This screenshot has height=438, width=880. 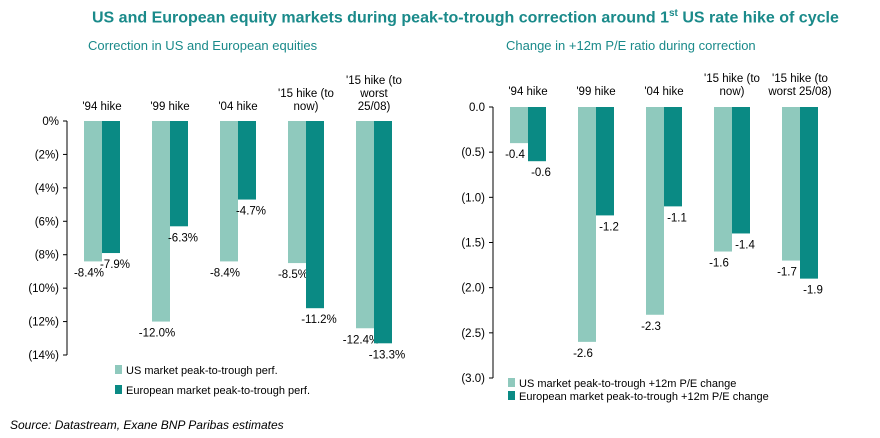 I want to click on left-data-label: -13.3%, so click(x=387, y=355).